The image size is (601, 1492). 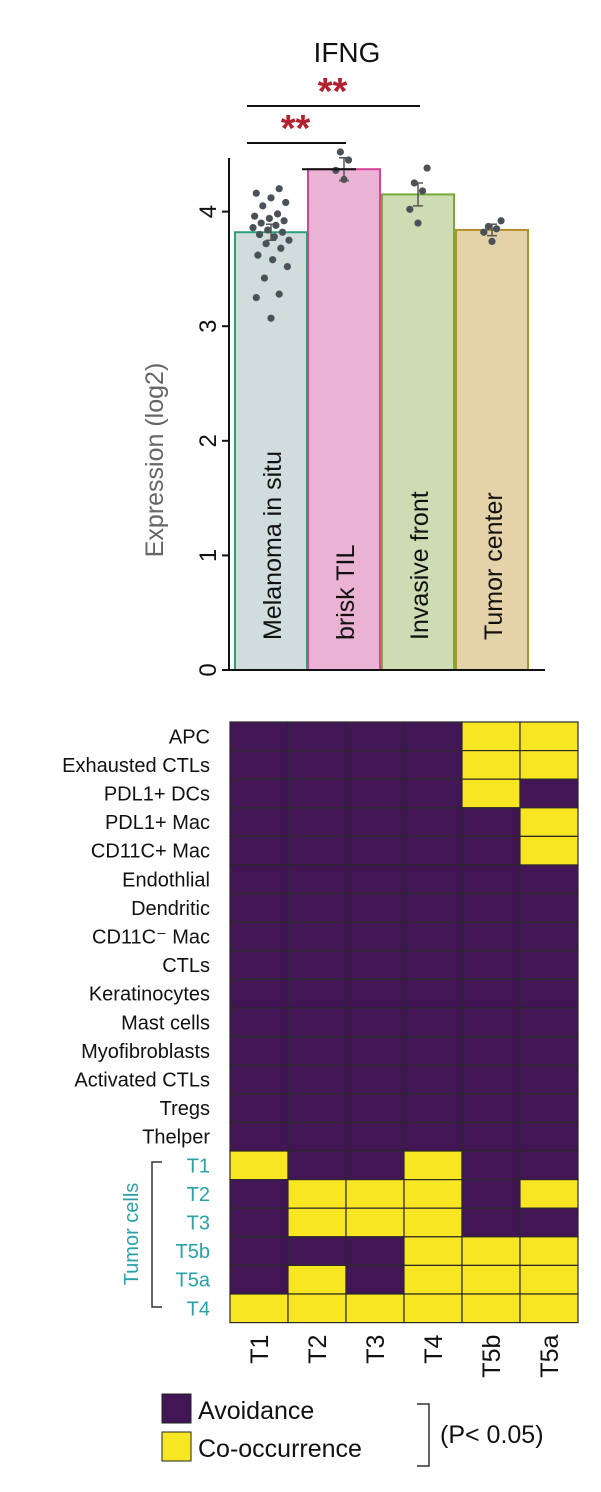 What do you see at coordinates (212, 441) in the screenshot?
I see `y-axis-ticks: 0 1 2 3 4` at bounding box center [212, 441].